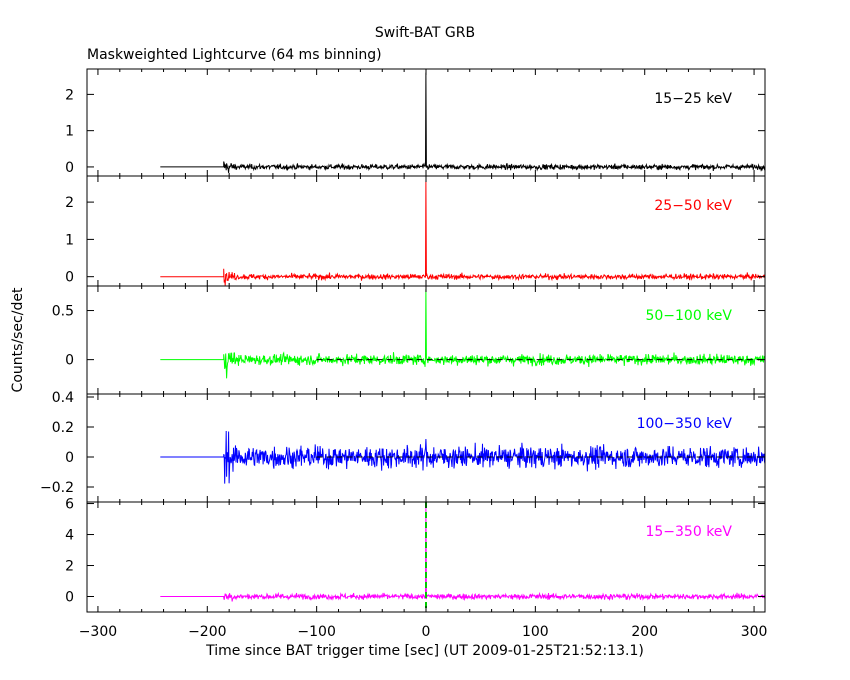  I want to click on panel-3: −0.2 0 0.2 0.4 100−350 keV, so click(403, 446).